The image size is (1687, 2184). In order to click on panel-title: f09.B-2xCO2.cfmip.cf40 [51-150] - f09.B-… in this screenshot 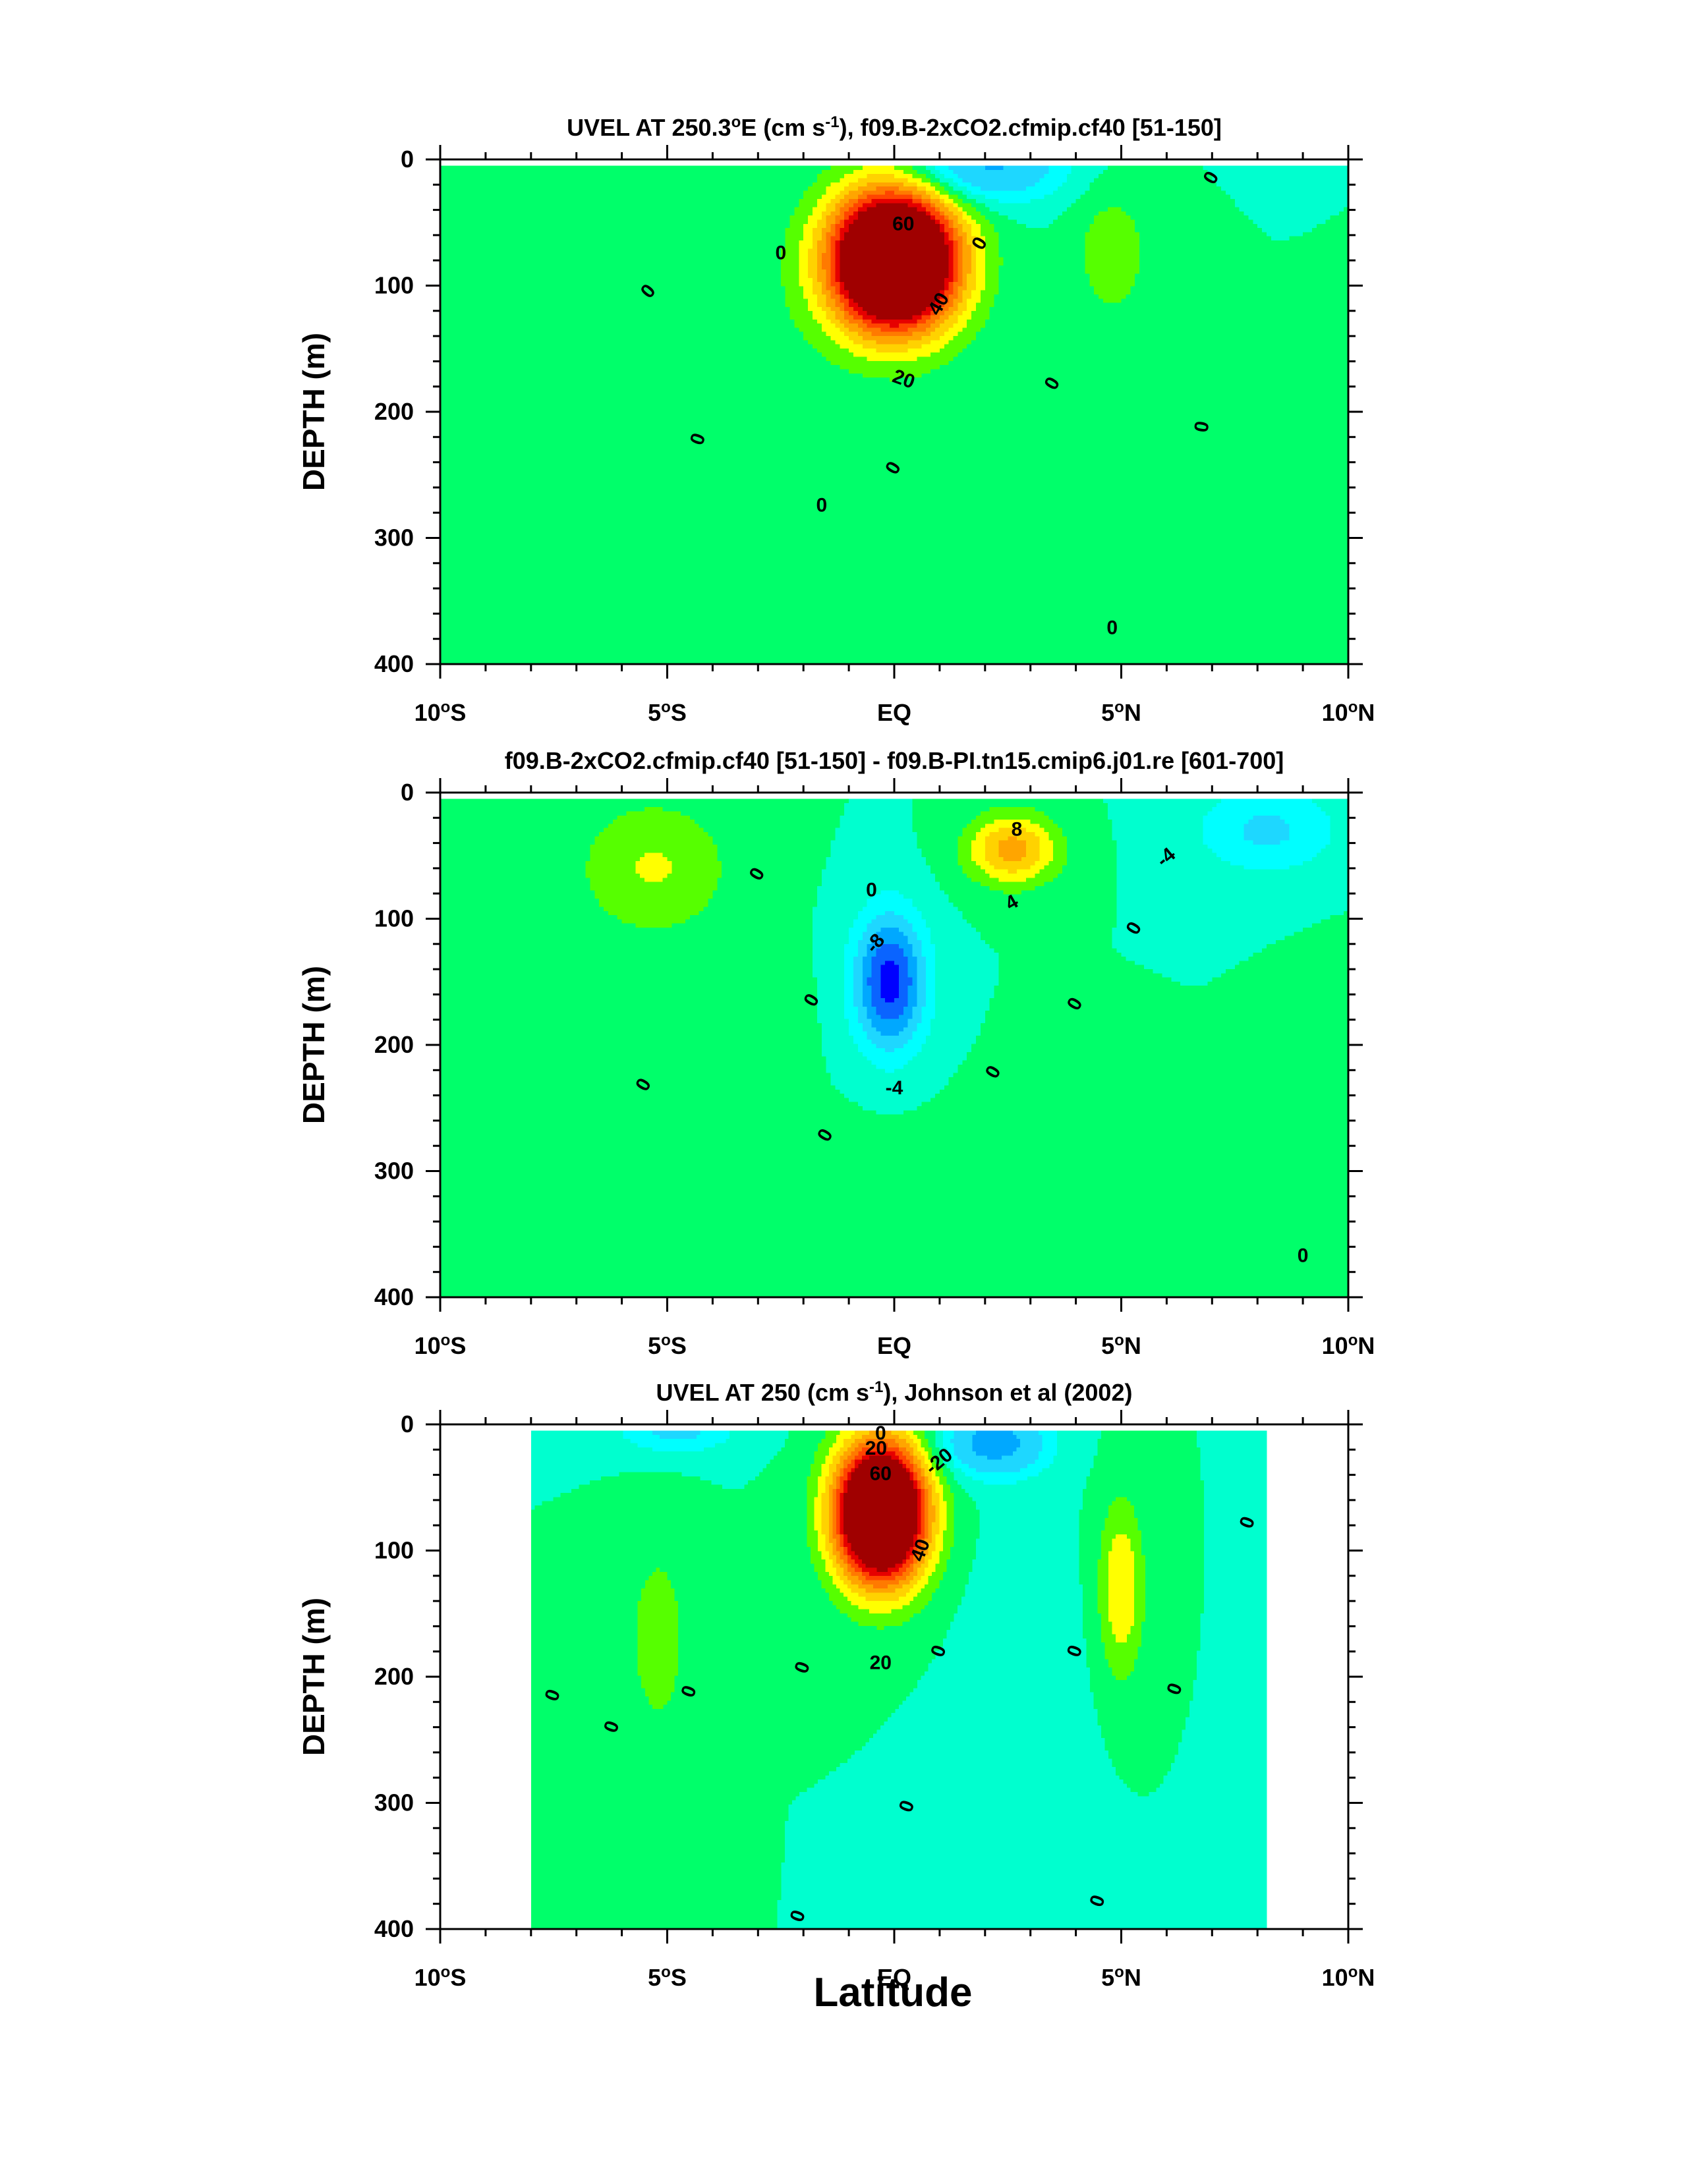, I will do `click(894, 760)`.